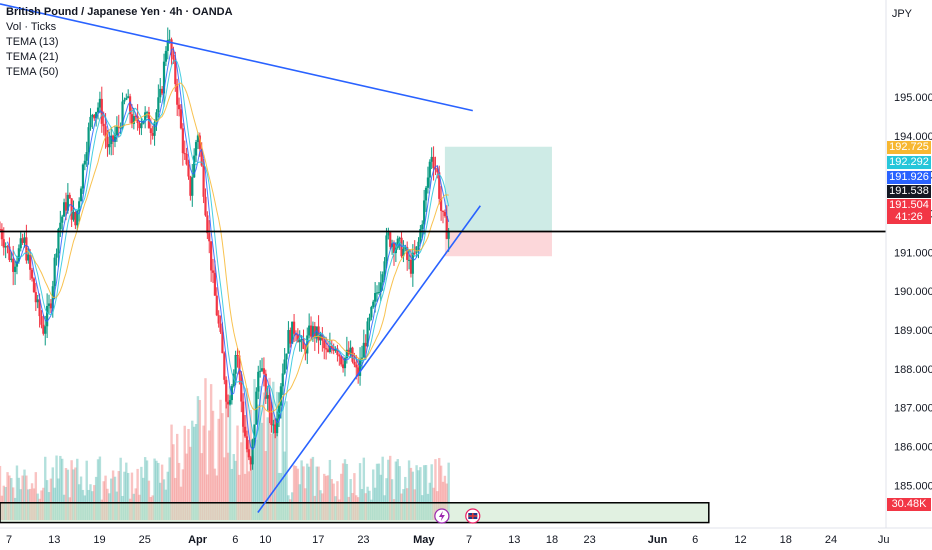 This screenshot has height=550, width=932. I want to click on upper-trendline, so click(236, 57).